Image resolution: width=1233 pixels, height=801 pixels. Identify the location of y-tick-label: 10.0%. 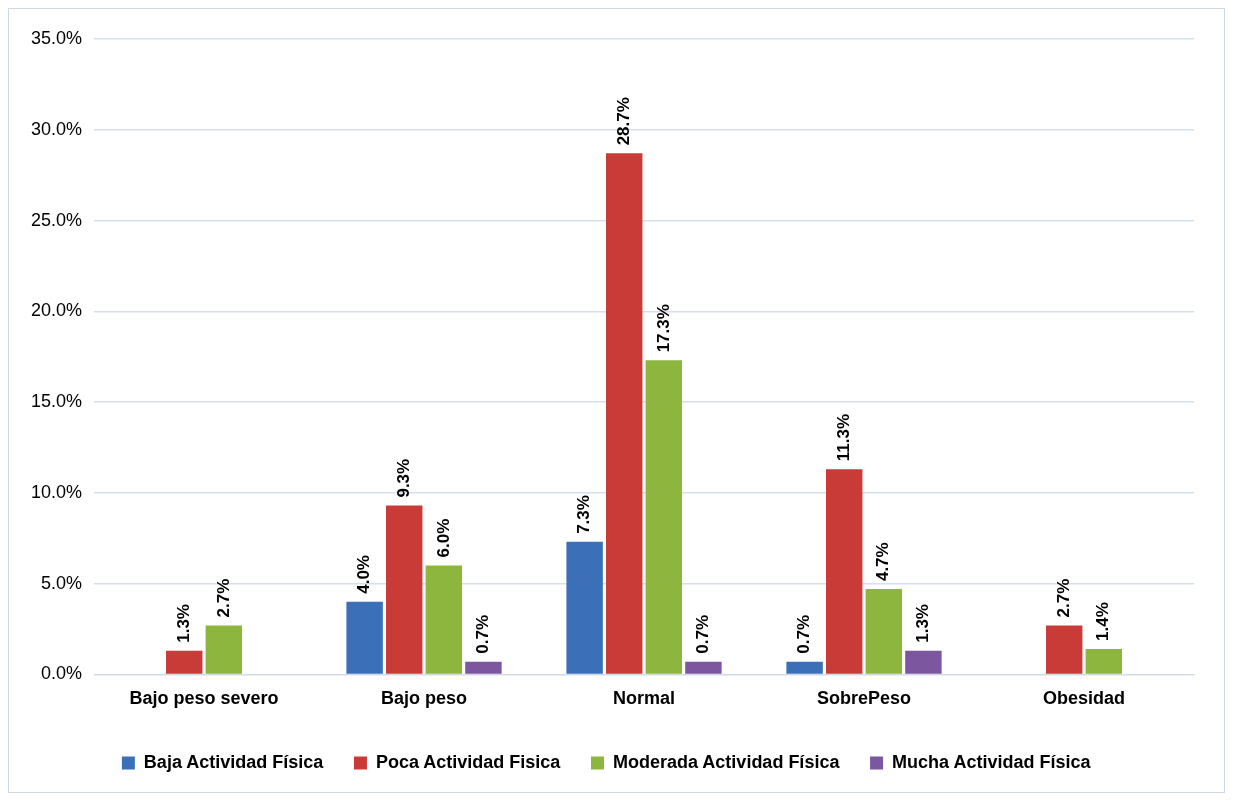
(56, 491).